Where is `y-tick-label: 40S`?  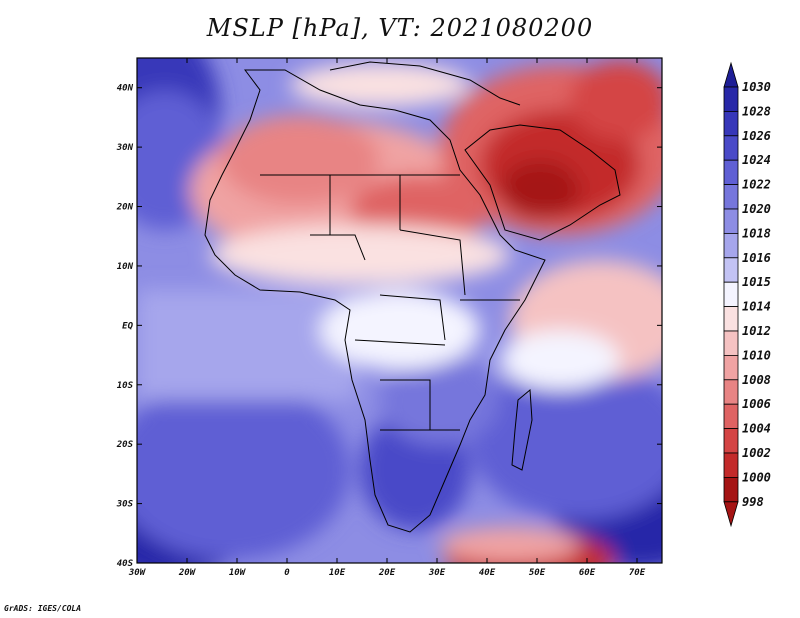 y-tick-label: 40S is located at coordinates (125, 564).